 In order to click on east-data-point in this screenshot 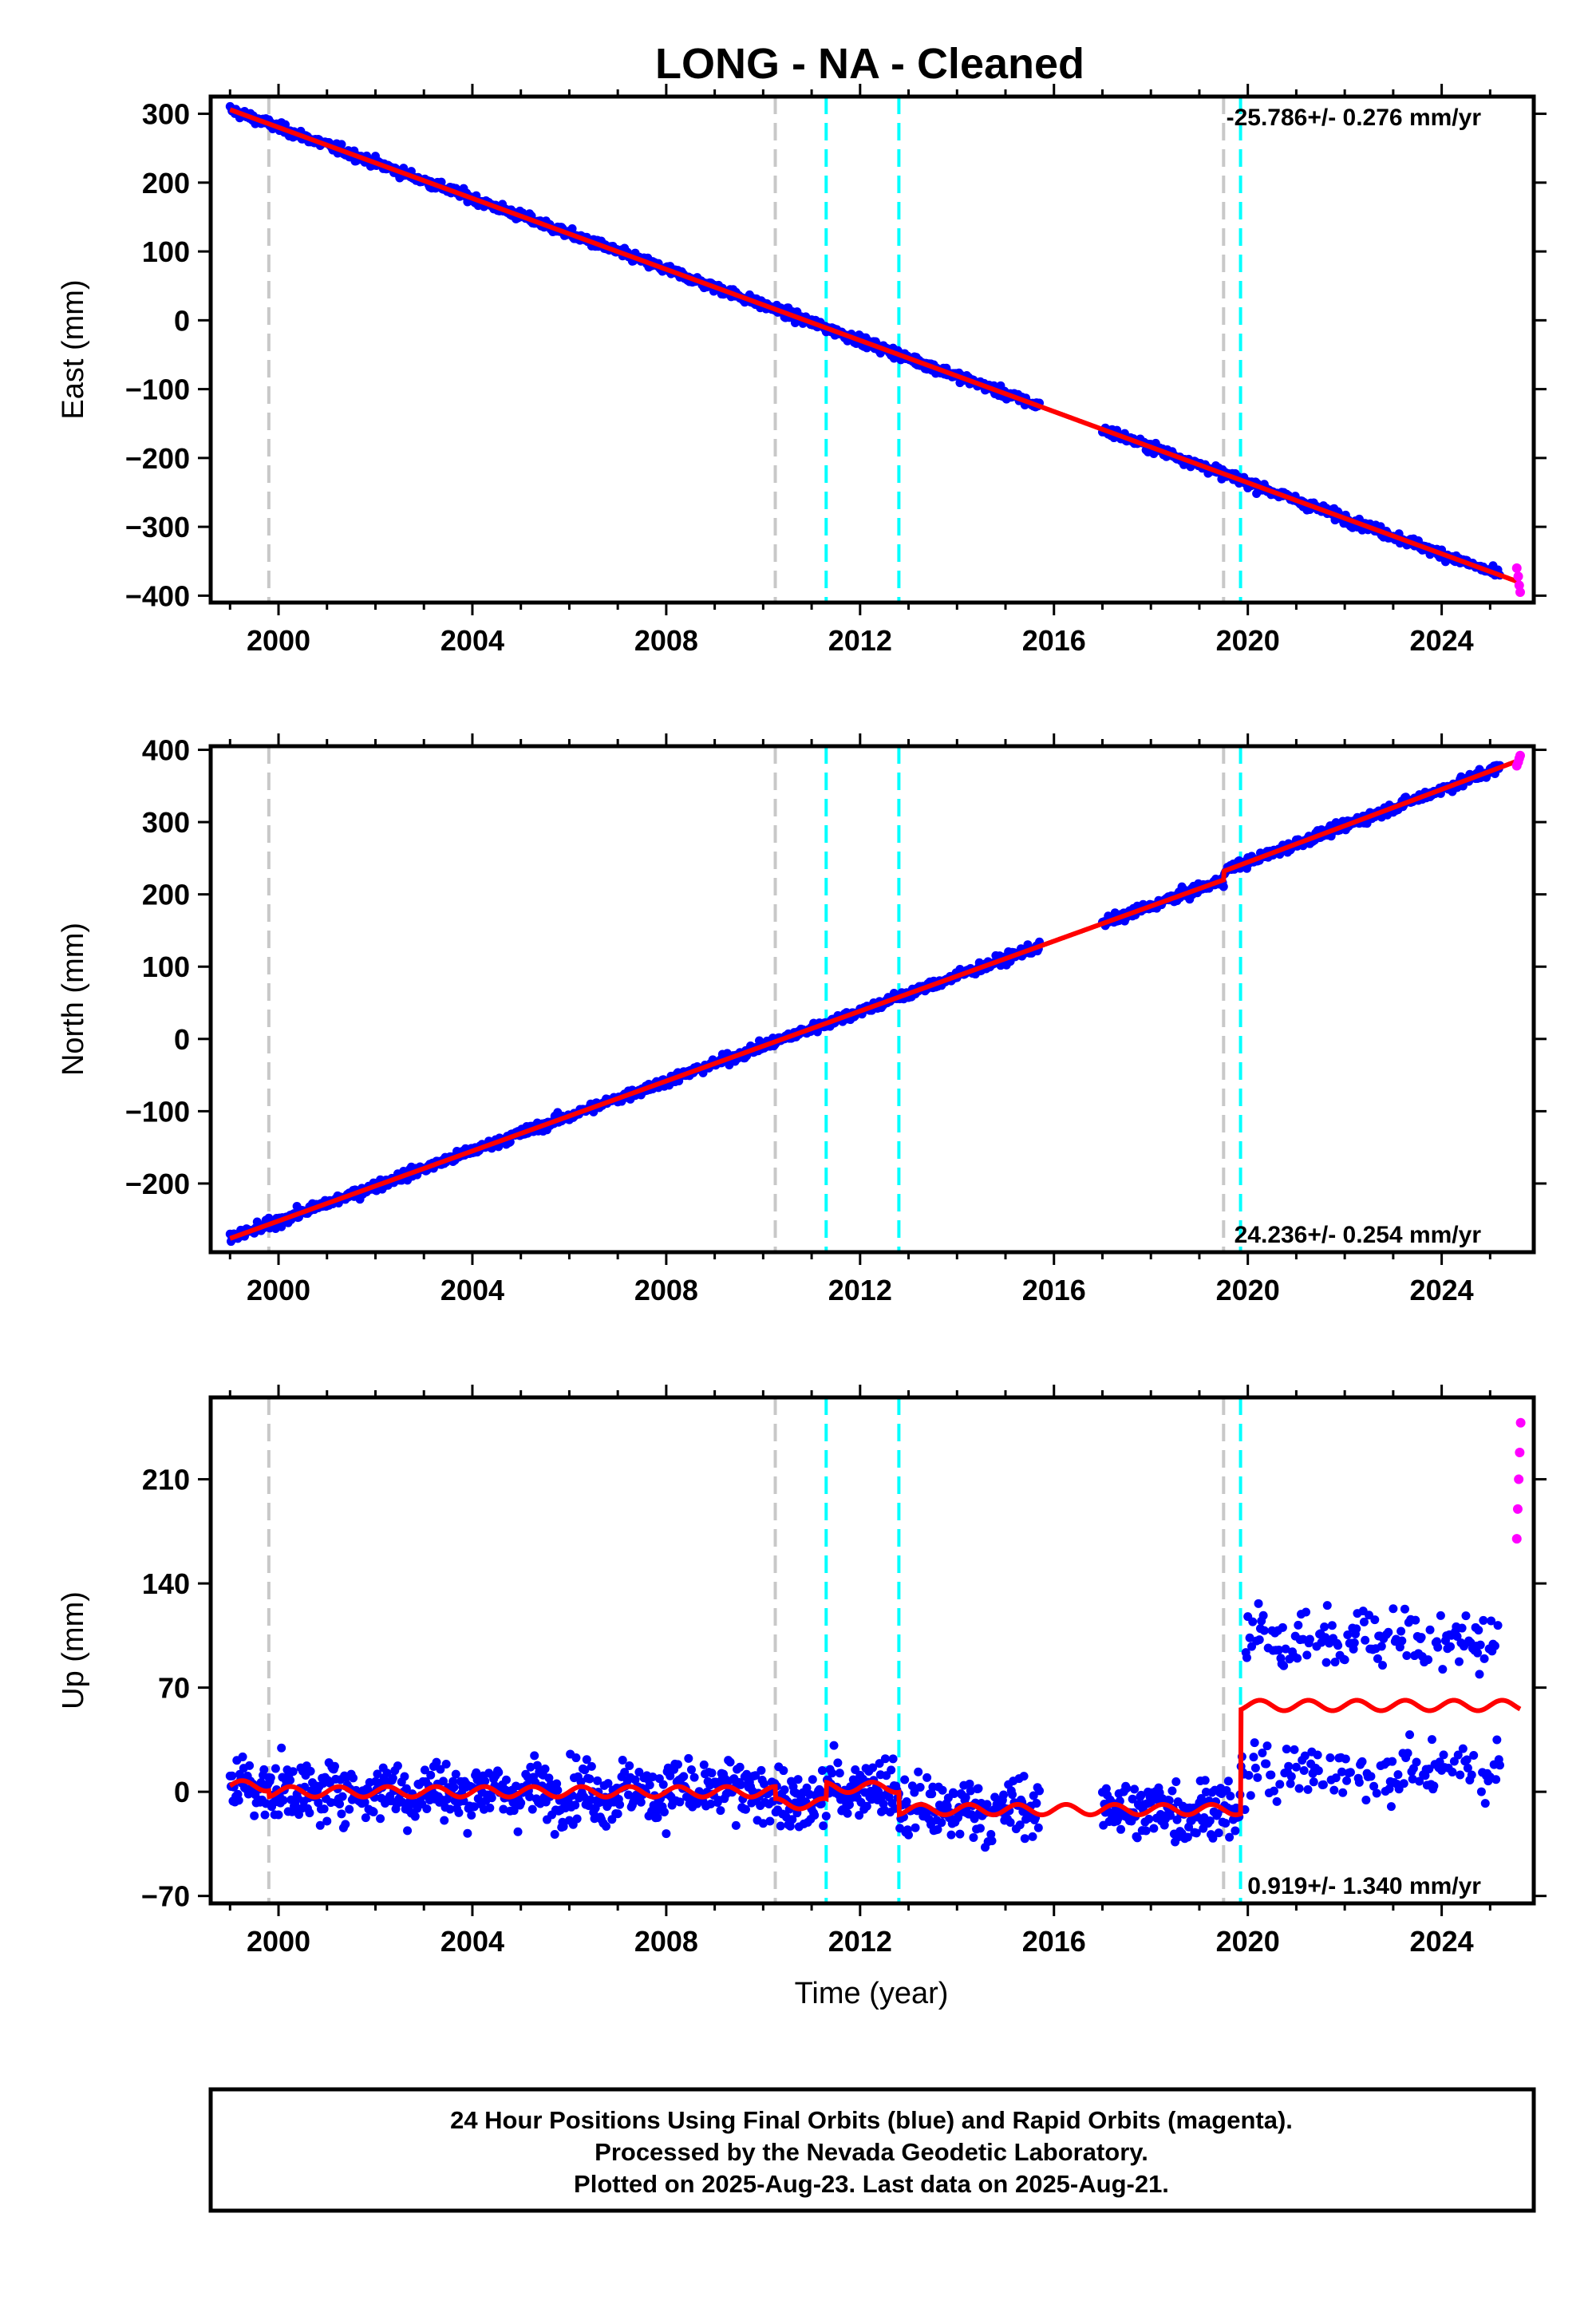, I will do `click(572, 229)`.